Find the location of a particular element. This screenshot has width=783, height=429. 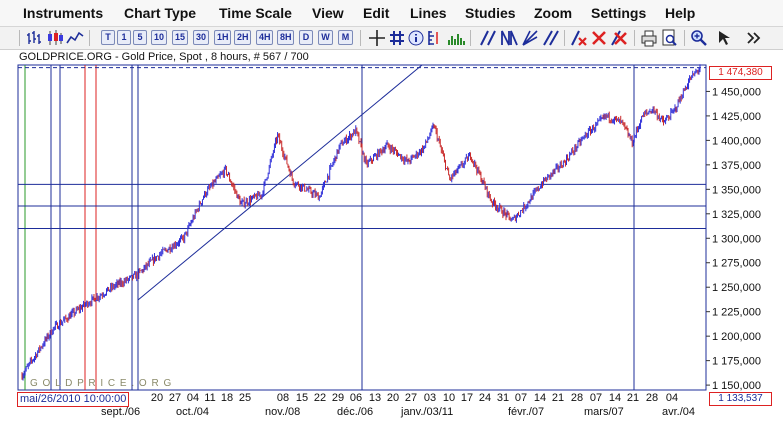

bar-chart-icon is located at coordinates (35, 38).